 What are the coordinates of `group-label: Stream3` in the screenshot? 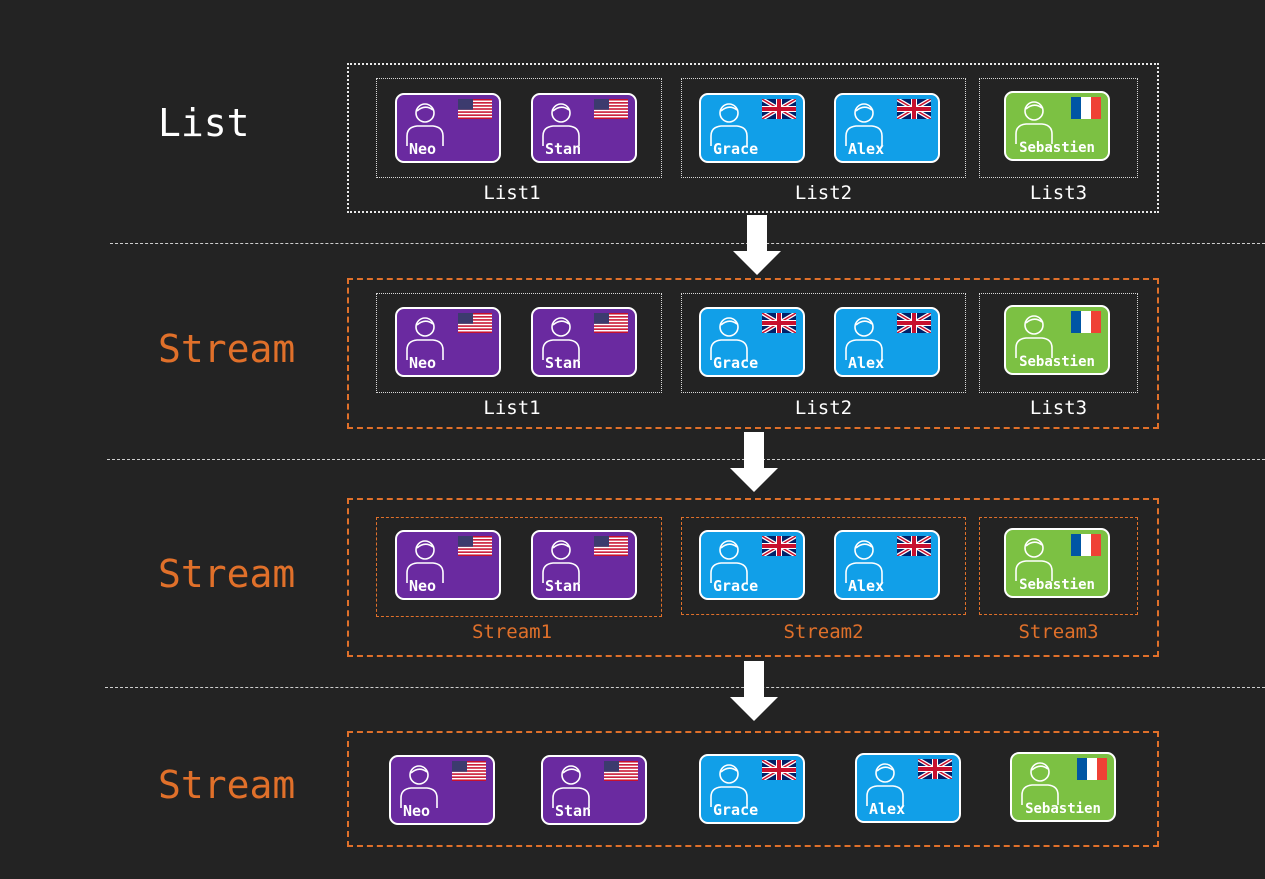 It's located at (1058, 632).